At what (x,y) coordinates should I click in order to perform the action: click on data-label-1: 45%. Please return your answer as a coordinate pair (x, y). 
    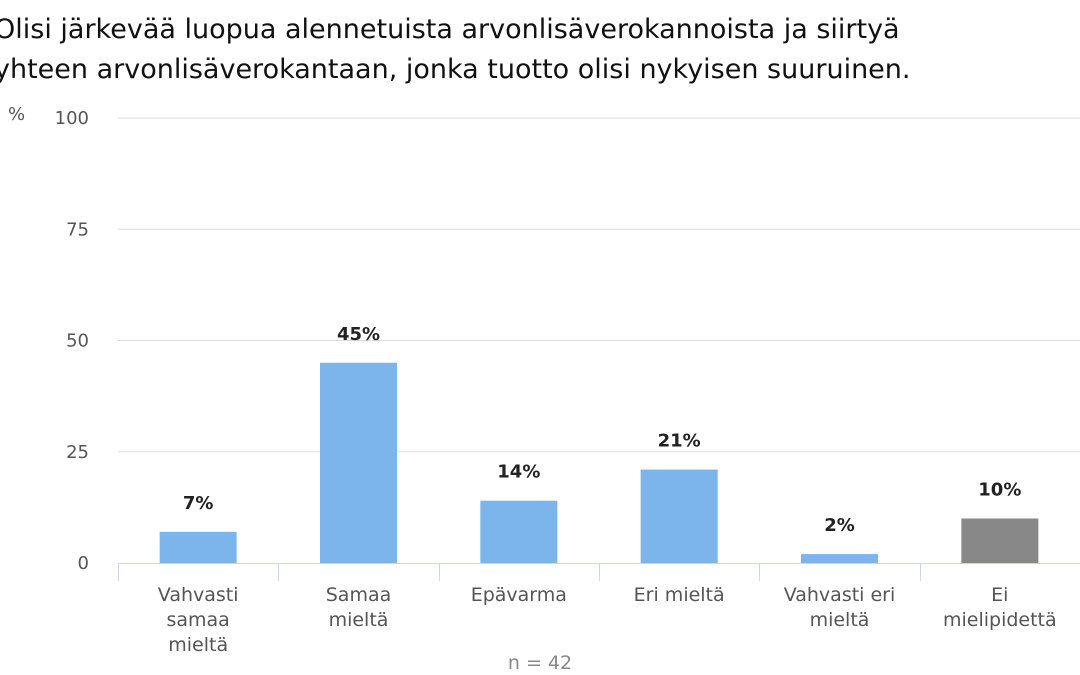
    Looking at the image, I should click on (358, 334).